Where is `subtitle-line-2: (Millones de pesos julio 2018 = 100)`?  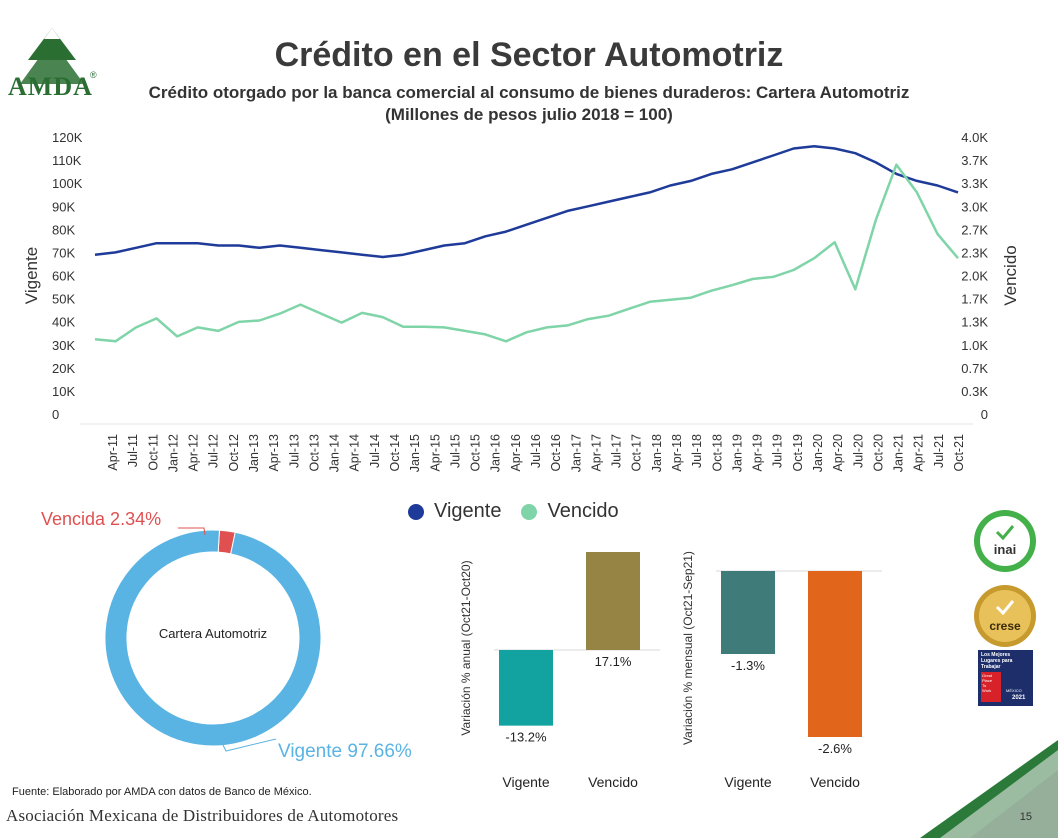 subtitle-line-2: (Millones de pesos julio 2018 = 100) is located at coordinates (529, 114).